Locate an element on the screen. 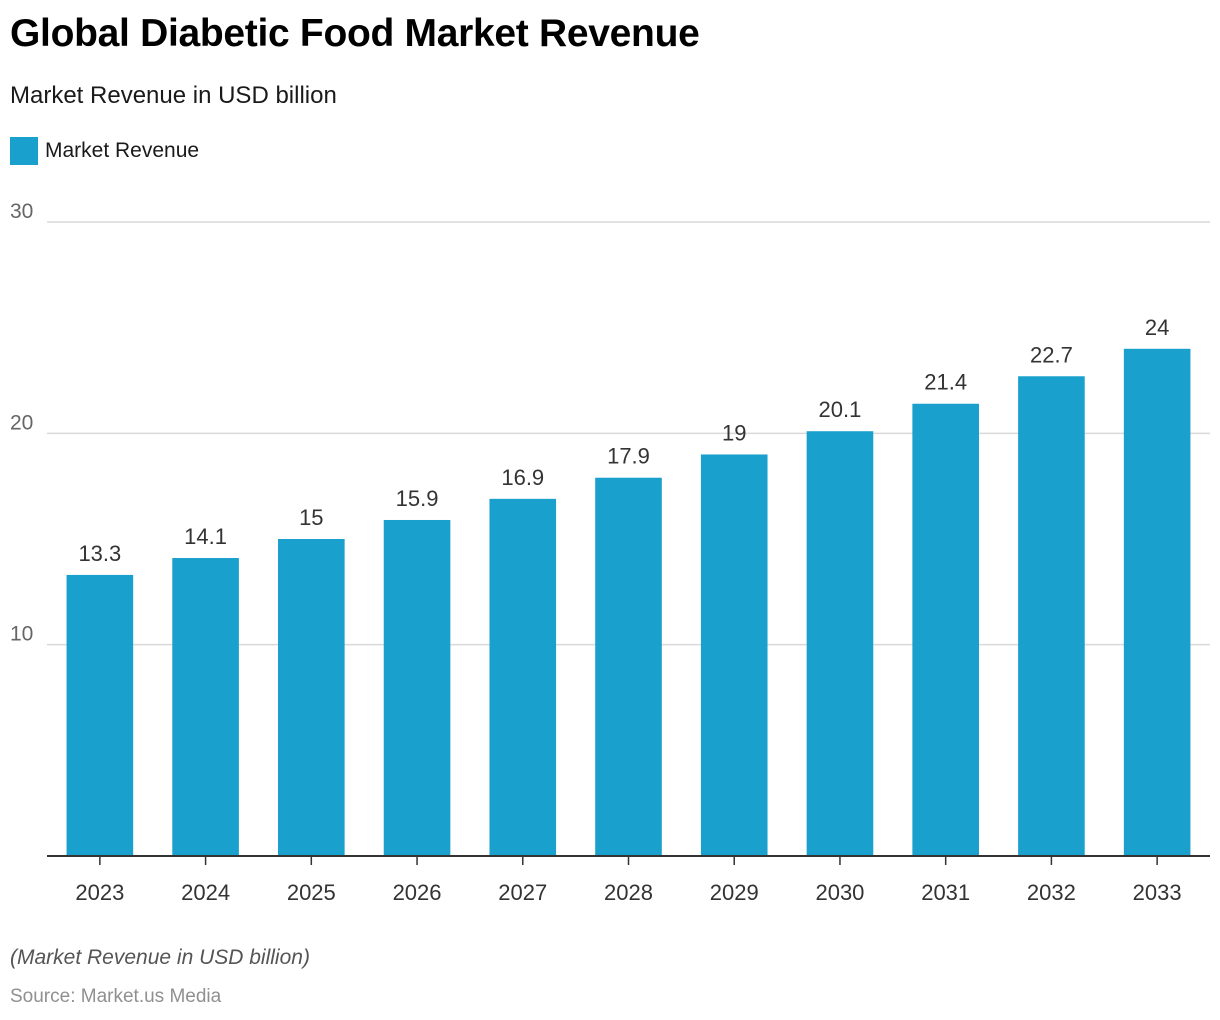  legend: Market Revenue is located at coordinates (104, 151).